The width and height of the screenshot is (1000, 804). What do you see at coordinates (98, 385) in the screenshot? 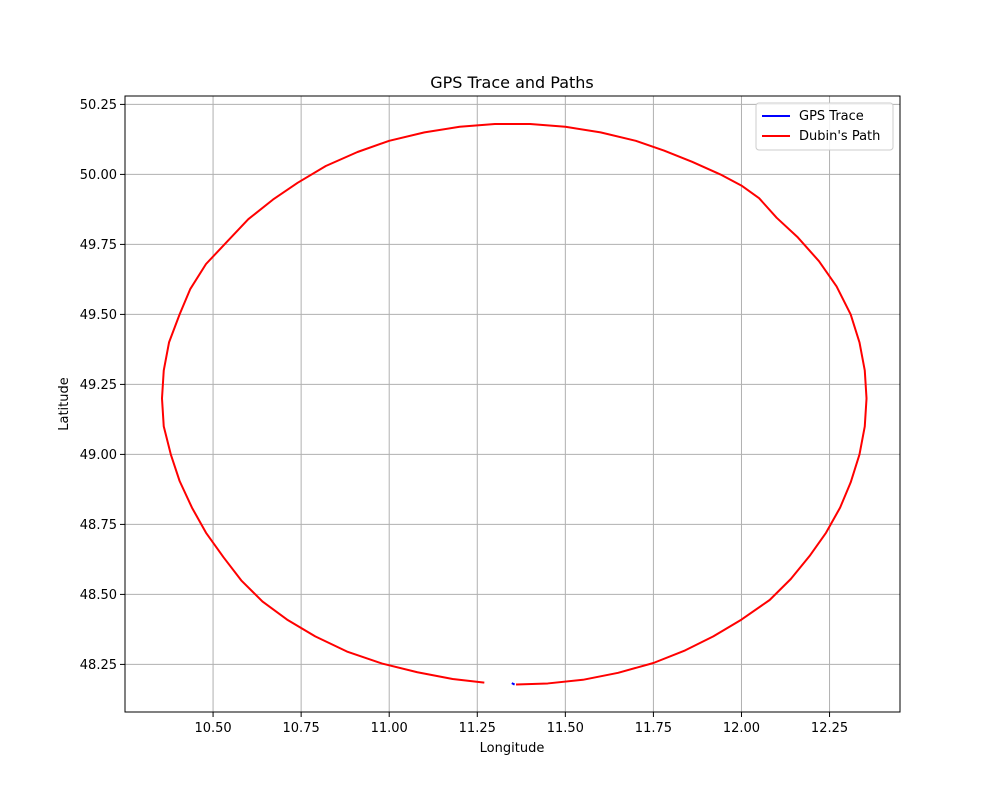
I see `y-tick-label: 49.25` at bounding box center [98, 385].